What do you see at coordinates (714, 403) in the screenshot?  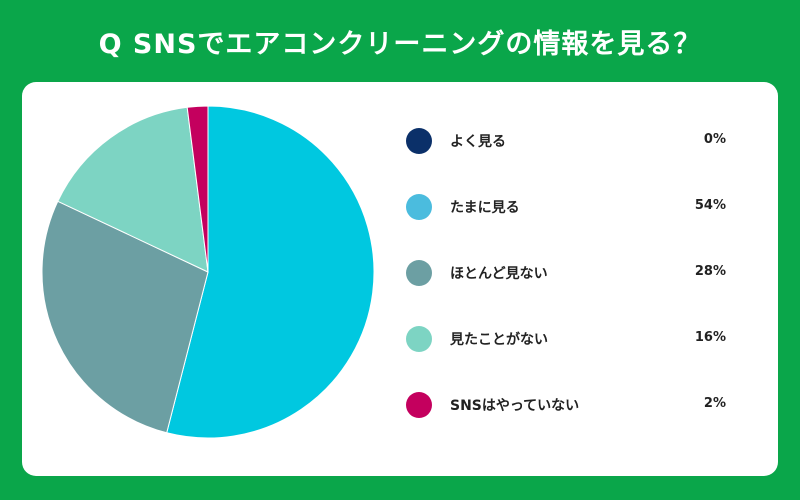 I see `legend-value-4: 2%` at bounding box center [714, 403].